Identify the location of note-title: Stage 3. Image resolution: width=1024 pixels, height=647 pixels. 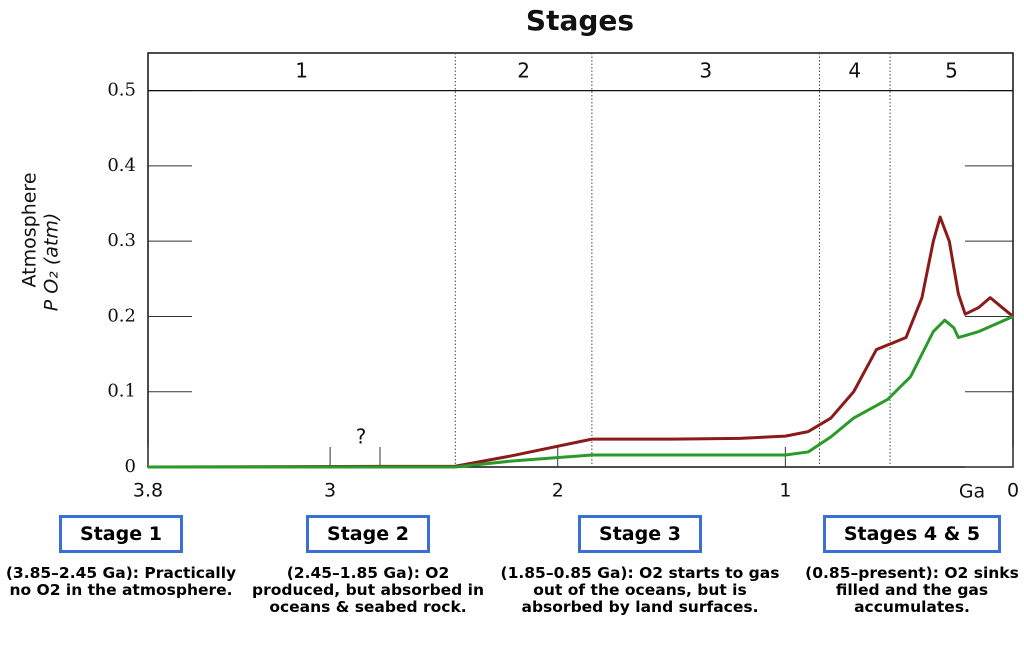
(640, 534).